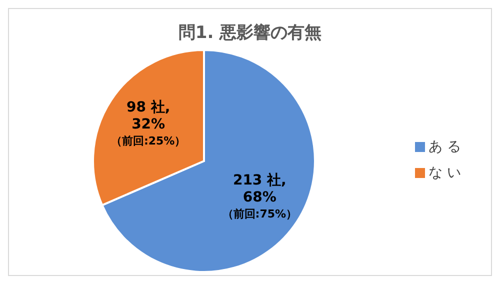 The height and width of the screenshot is (284, 500). Describe the element at coordinates (250, 33) in the screenshot. I see `chart-title: 問1. 悪影響の有無` at that location.